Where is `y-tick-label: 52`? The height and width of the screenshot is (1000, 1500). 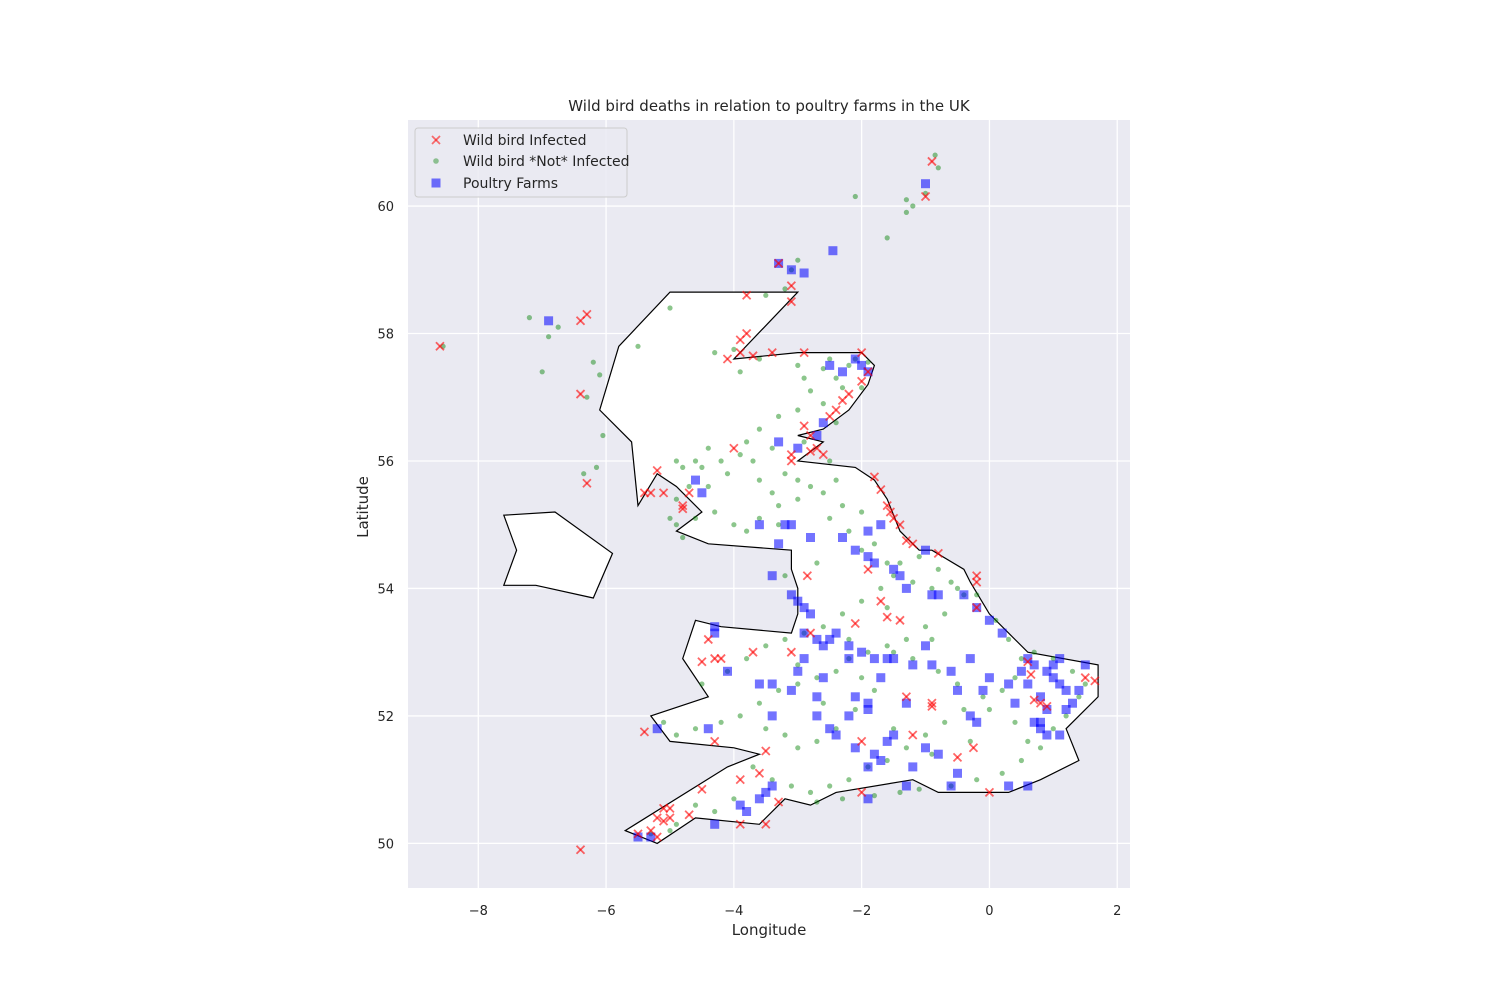
y-tick-label: 52 is located at coordinates (385, 717).